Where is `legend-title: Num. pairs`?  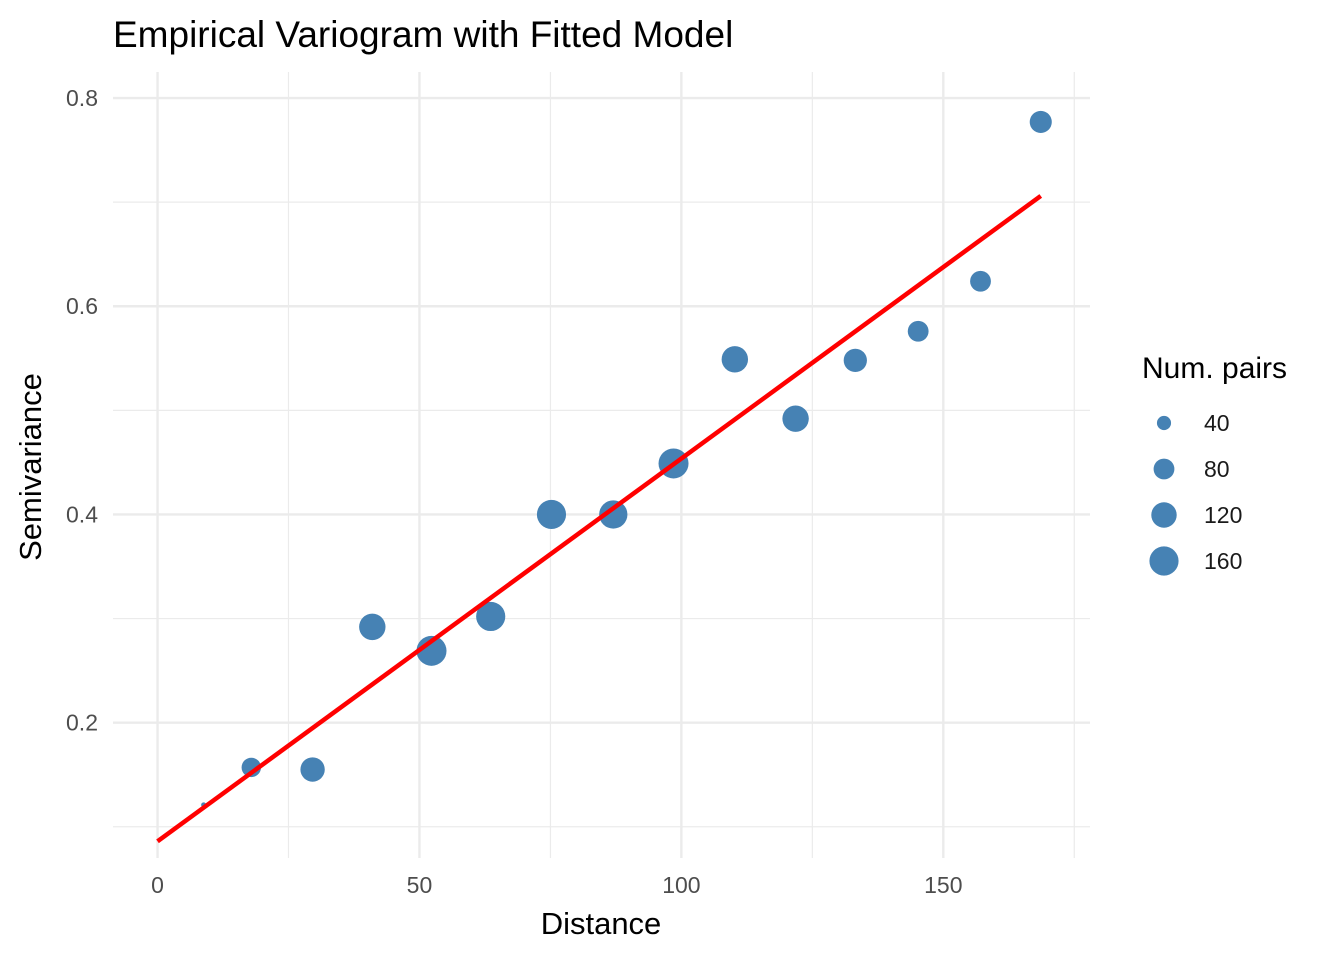
legend-title: Num. pairs is located at coordinates (1214, 368).